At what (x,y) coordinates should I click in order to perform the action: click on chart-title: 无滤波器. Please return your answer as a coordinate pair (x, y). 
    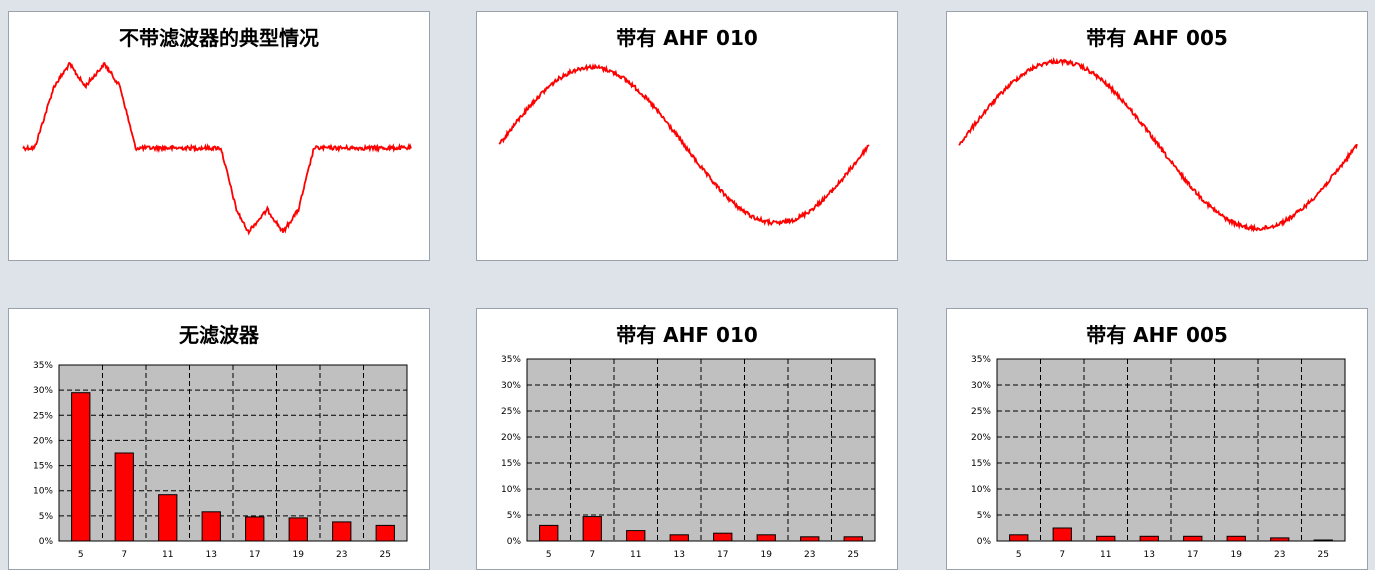
    Looking at the image, I should click on (219, 335).